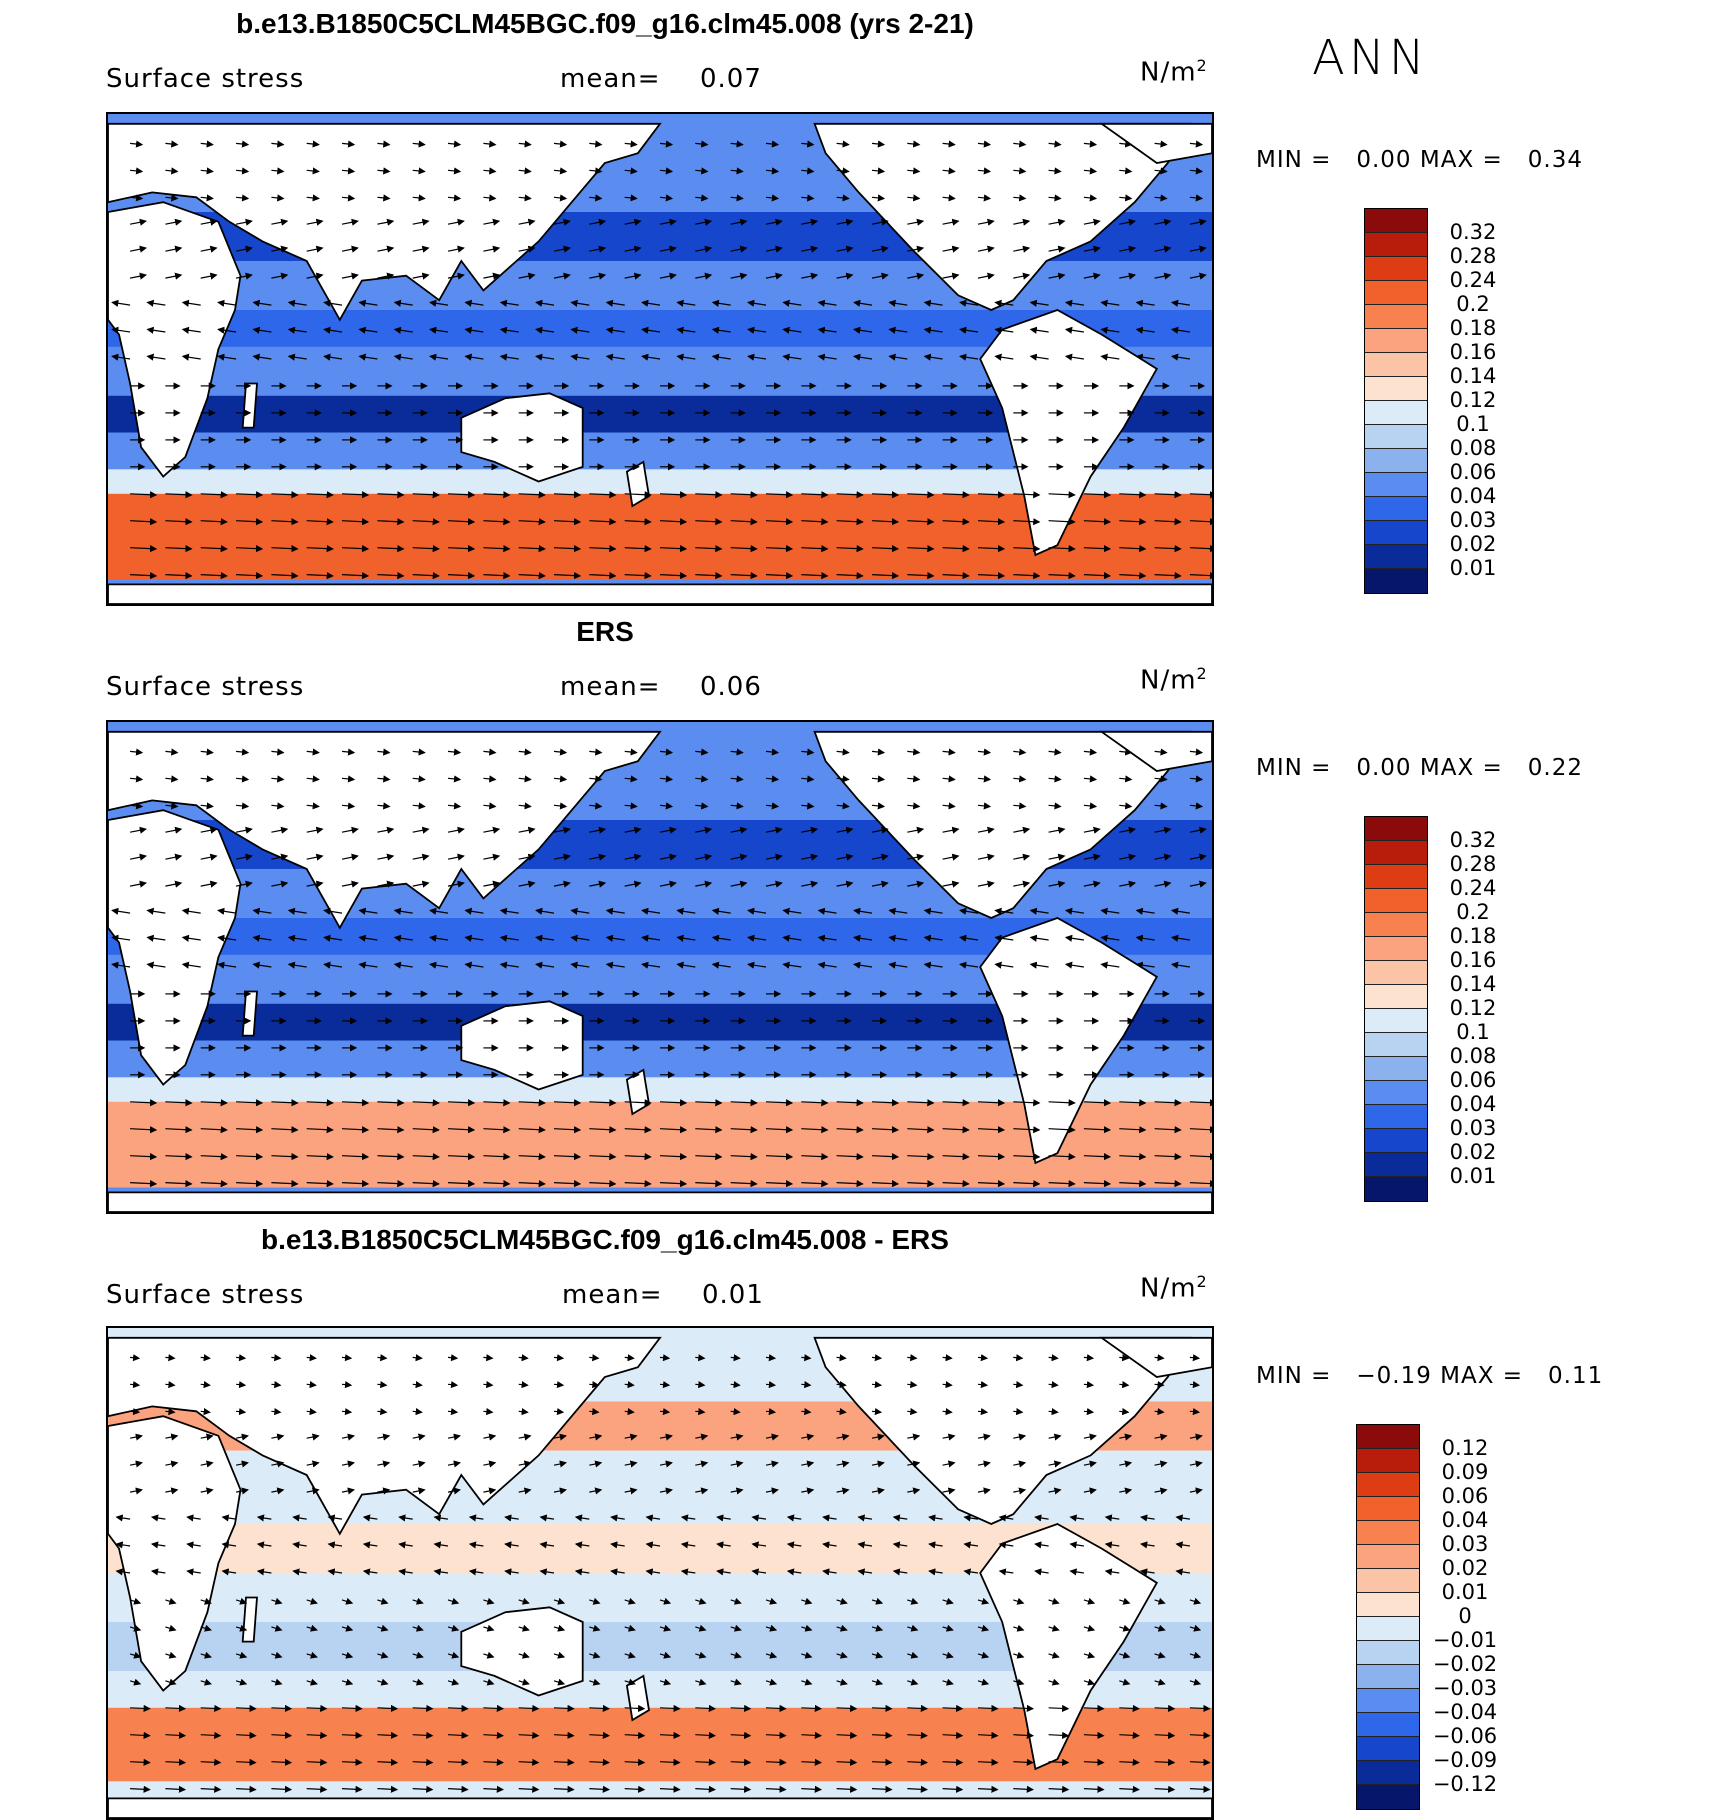 The image size is (1710, 1820). Describe the element at coordinates (1465, 1472) in the screenshot. I see `colorbar-tick-label: 0.09` at that location.